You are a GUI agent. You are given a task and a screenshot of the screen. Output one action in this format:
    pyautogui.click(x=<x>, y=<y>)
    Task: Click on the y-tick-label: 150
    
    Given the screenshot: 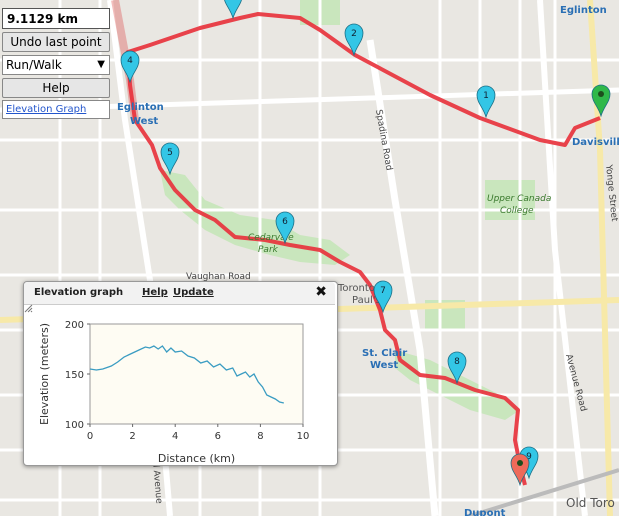 What is the action you would take?
    pyautogui.click(x=74, y=375)
    